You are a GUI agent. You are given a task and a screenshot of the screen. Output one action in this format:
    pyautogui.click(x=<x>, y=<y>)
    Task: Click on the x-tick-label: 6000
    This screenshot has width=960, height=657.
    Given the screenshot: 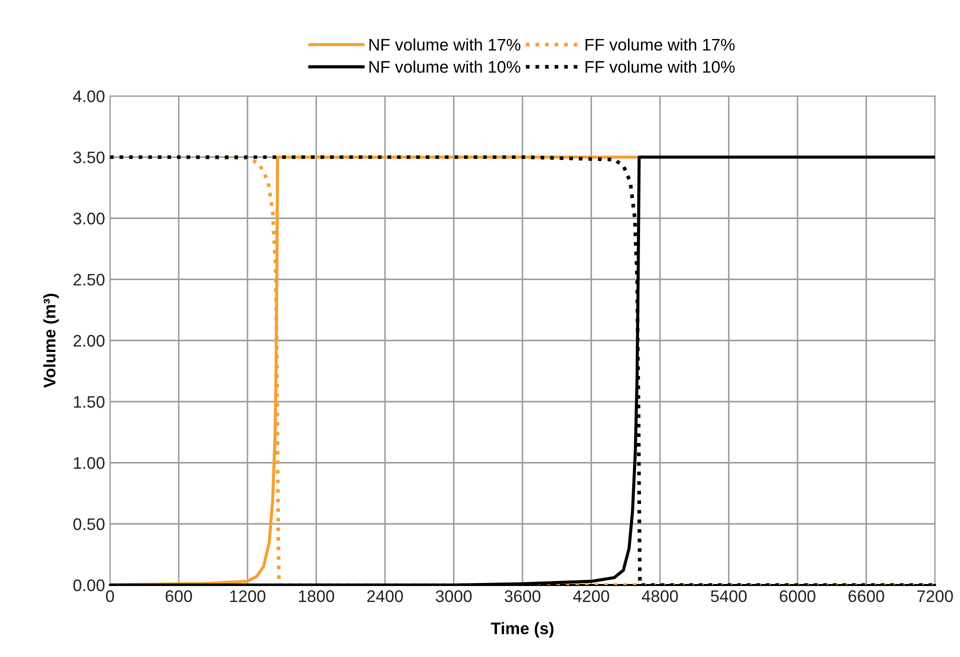 What is the action you would take?
    pyautogui.click(x=798, y=596)
    